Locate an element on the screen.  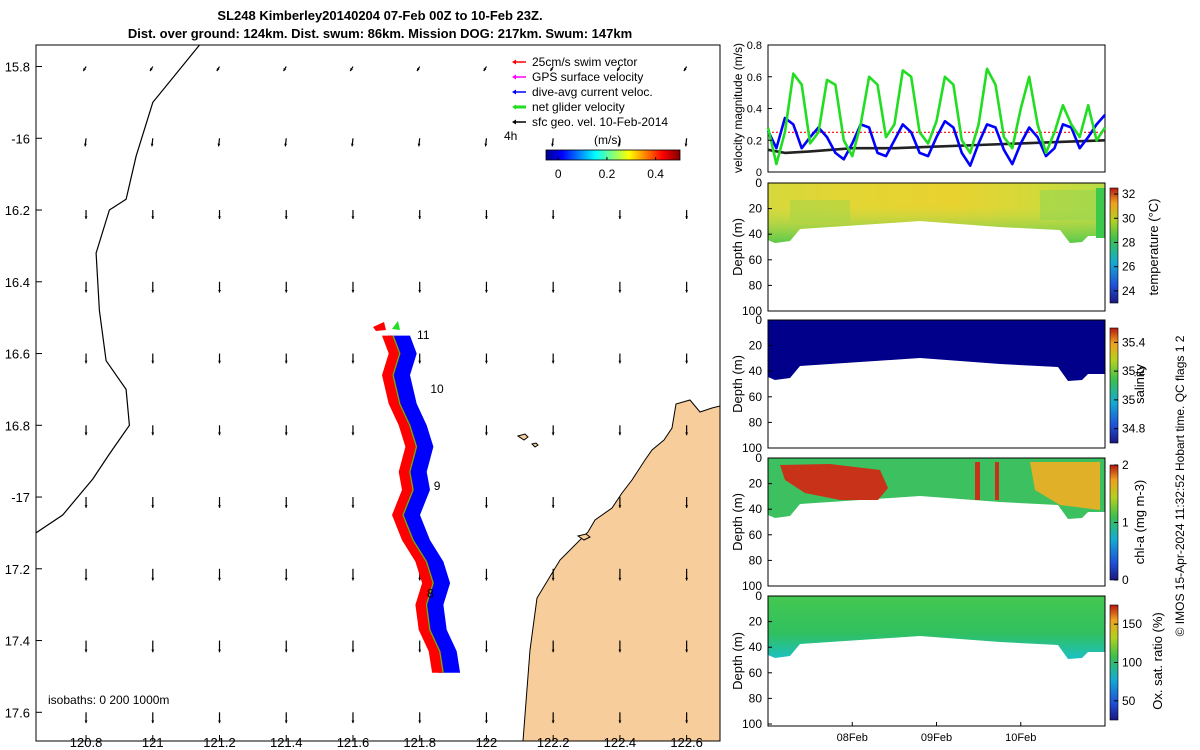
time-tick-label: 08Feb is located at coordinates (852, 738).